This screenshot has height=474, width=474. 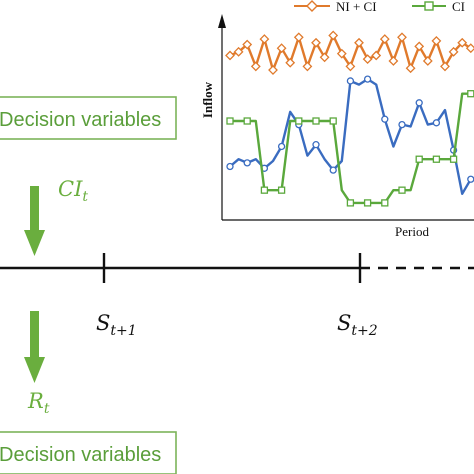 I want to click on tick-label-s-t2: St+2, so click(x=357, y=325).